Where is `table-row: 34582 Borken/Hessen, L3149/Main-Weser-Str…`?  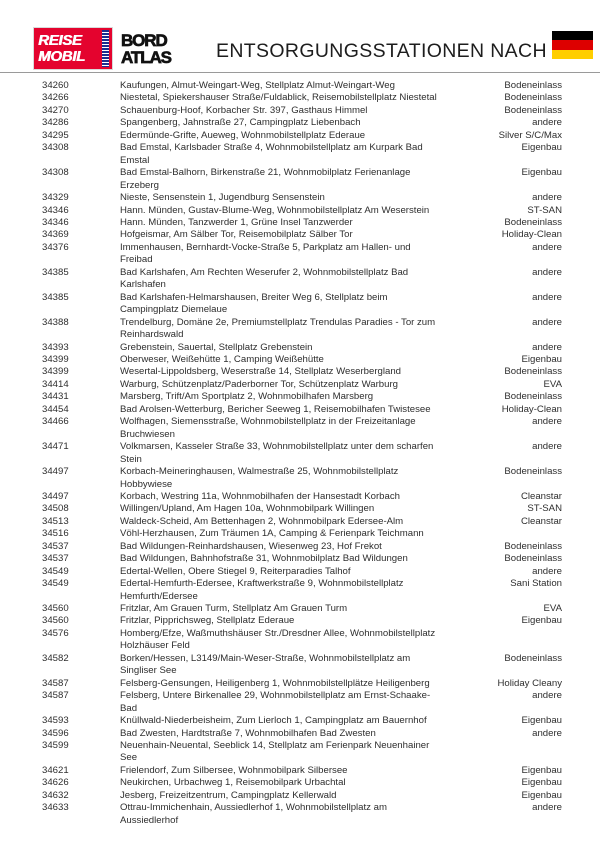
table-row: 34582 Borken/Hessen, L3149/Main-Weser-Str… is located at coordinates (300, 665).